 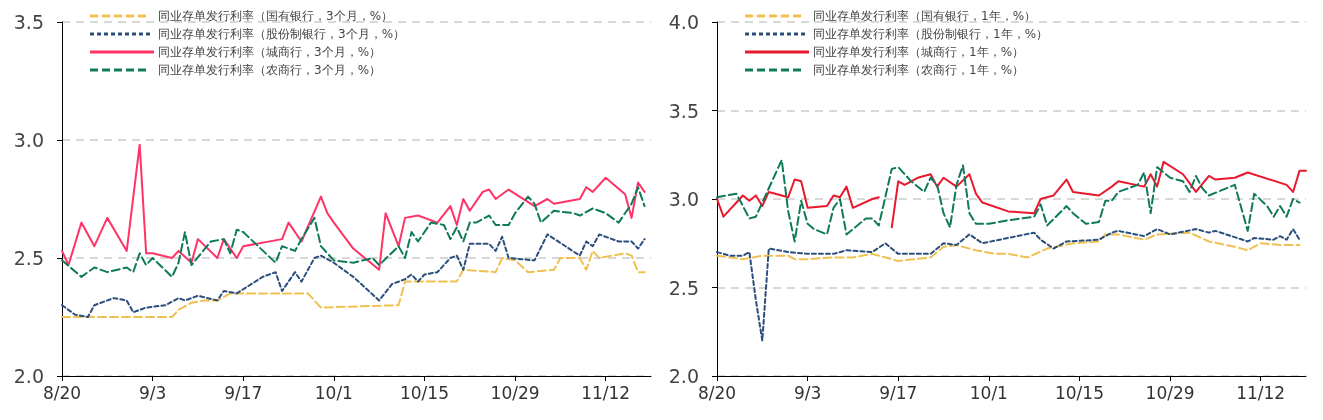 I want to click on legend-label: 同业存单发行利率（农商行，1年，%）, so click(x=919, y=70).